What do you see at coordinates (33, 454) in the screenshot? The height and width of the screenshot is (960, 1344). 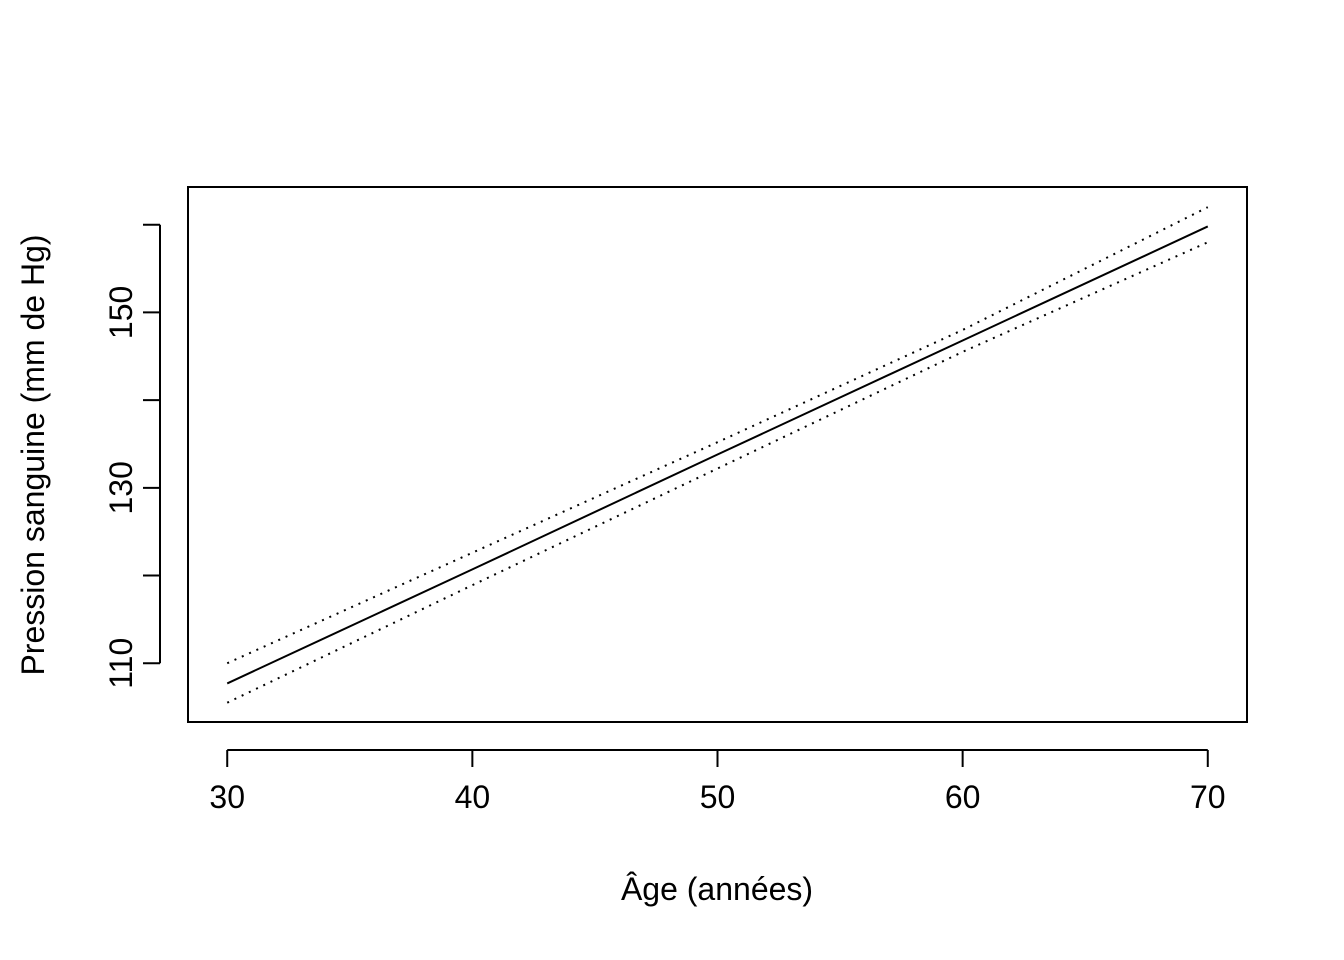 I see `y-axis-label: Pression sanguine (mm de Hg)` at bounding box center [33, 454].